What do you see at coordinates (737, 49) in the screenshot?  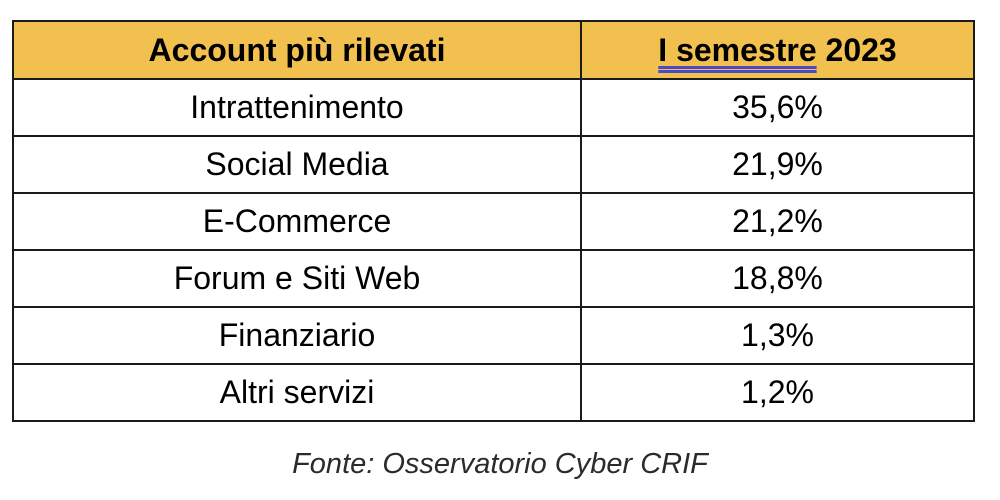 I see `column-header-period-underlined: I semestre` at bounding box center [737, 49].